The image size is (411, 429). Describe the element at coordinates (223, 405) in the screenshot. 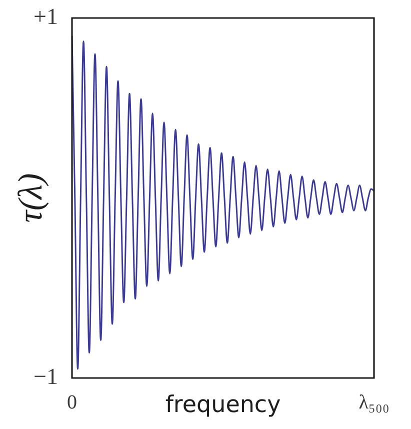

I see `x-axis-title: frequency` at that location.